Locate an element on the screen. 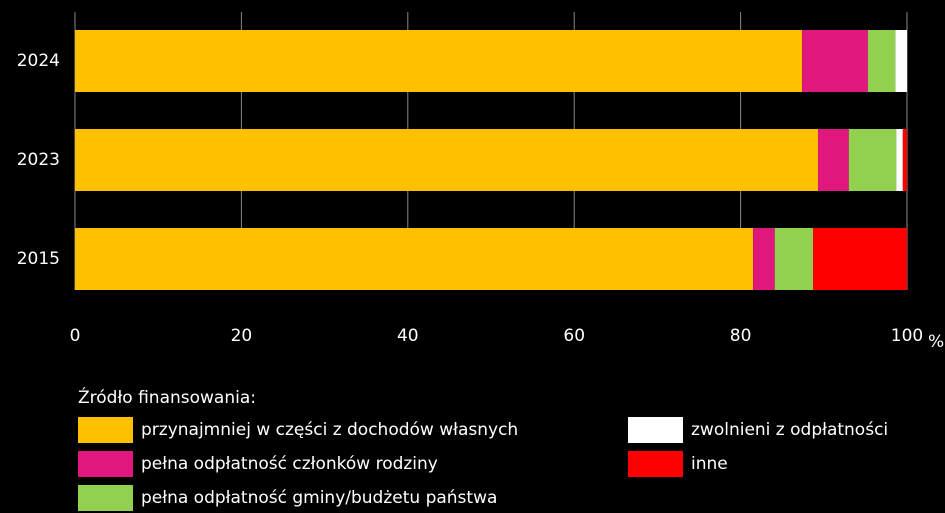 Image resolution: width=945 pixels, height=513 pixels. x-tick-label: 80 is located at coordinates (741, 336).